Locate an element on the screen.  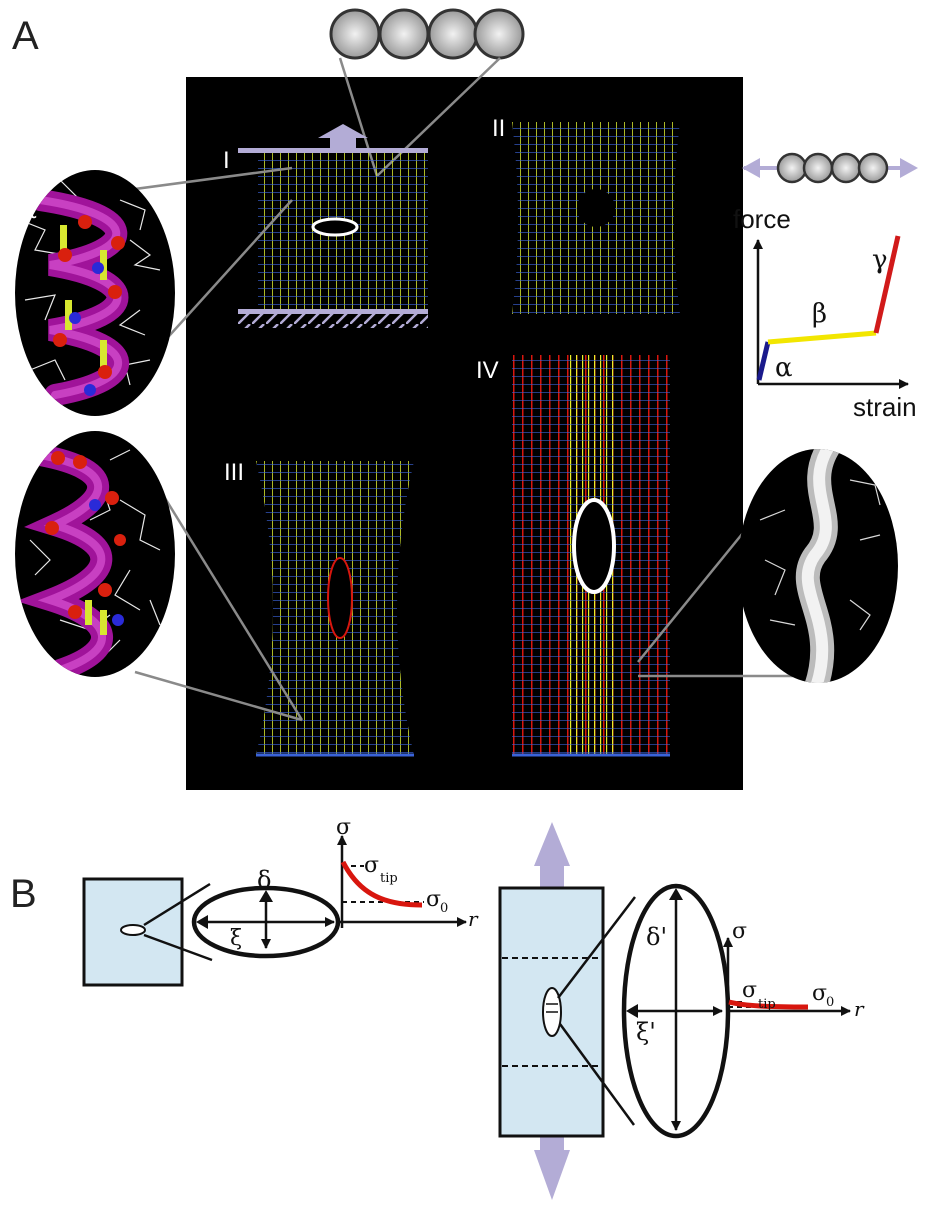
small-crack-diagram: δ ξ σ σ tip σ 0 r is located at coordinates (280, 901).